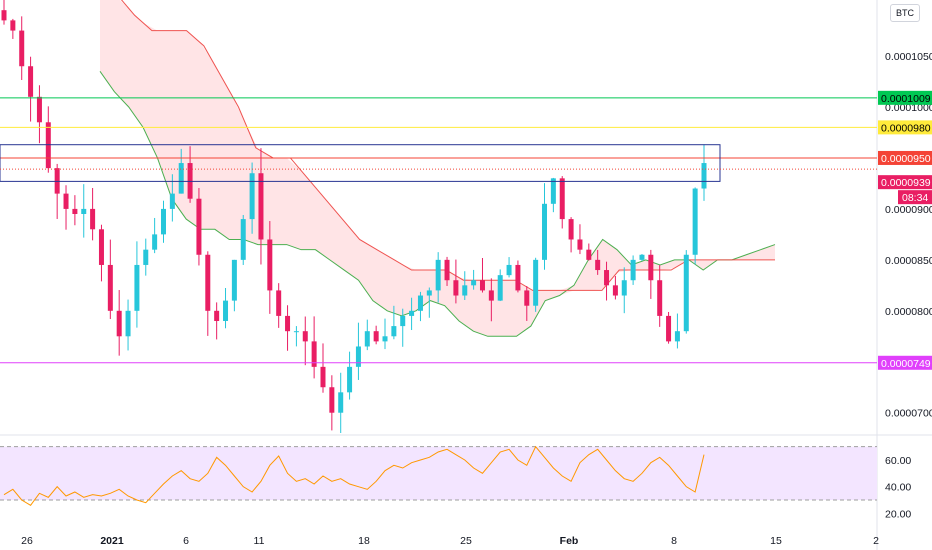  I want to click on last-price-tag-bg, so click(905, 182).